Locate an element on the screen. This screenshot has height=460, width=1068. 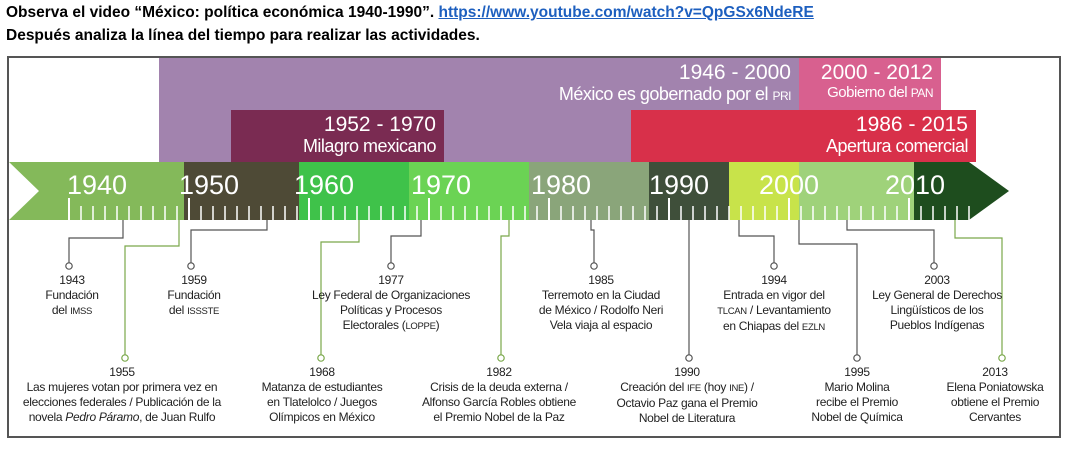
decade-label: 2010 is located at coordinates (915, 185).